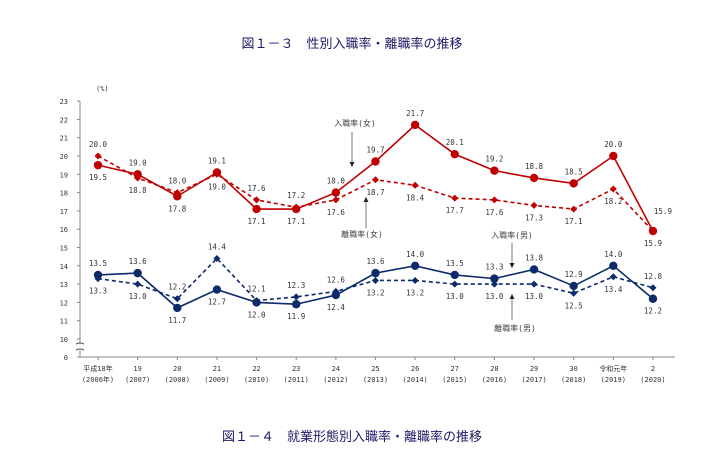  What do you see at coordinates (138, 190) in the screenshot?
I see `data-label: 18.8` at bounding box center [138, 190].